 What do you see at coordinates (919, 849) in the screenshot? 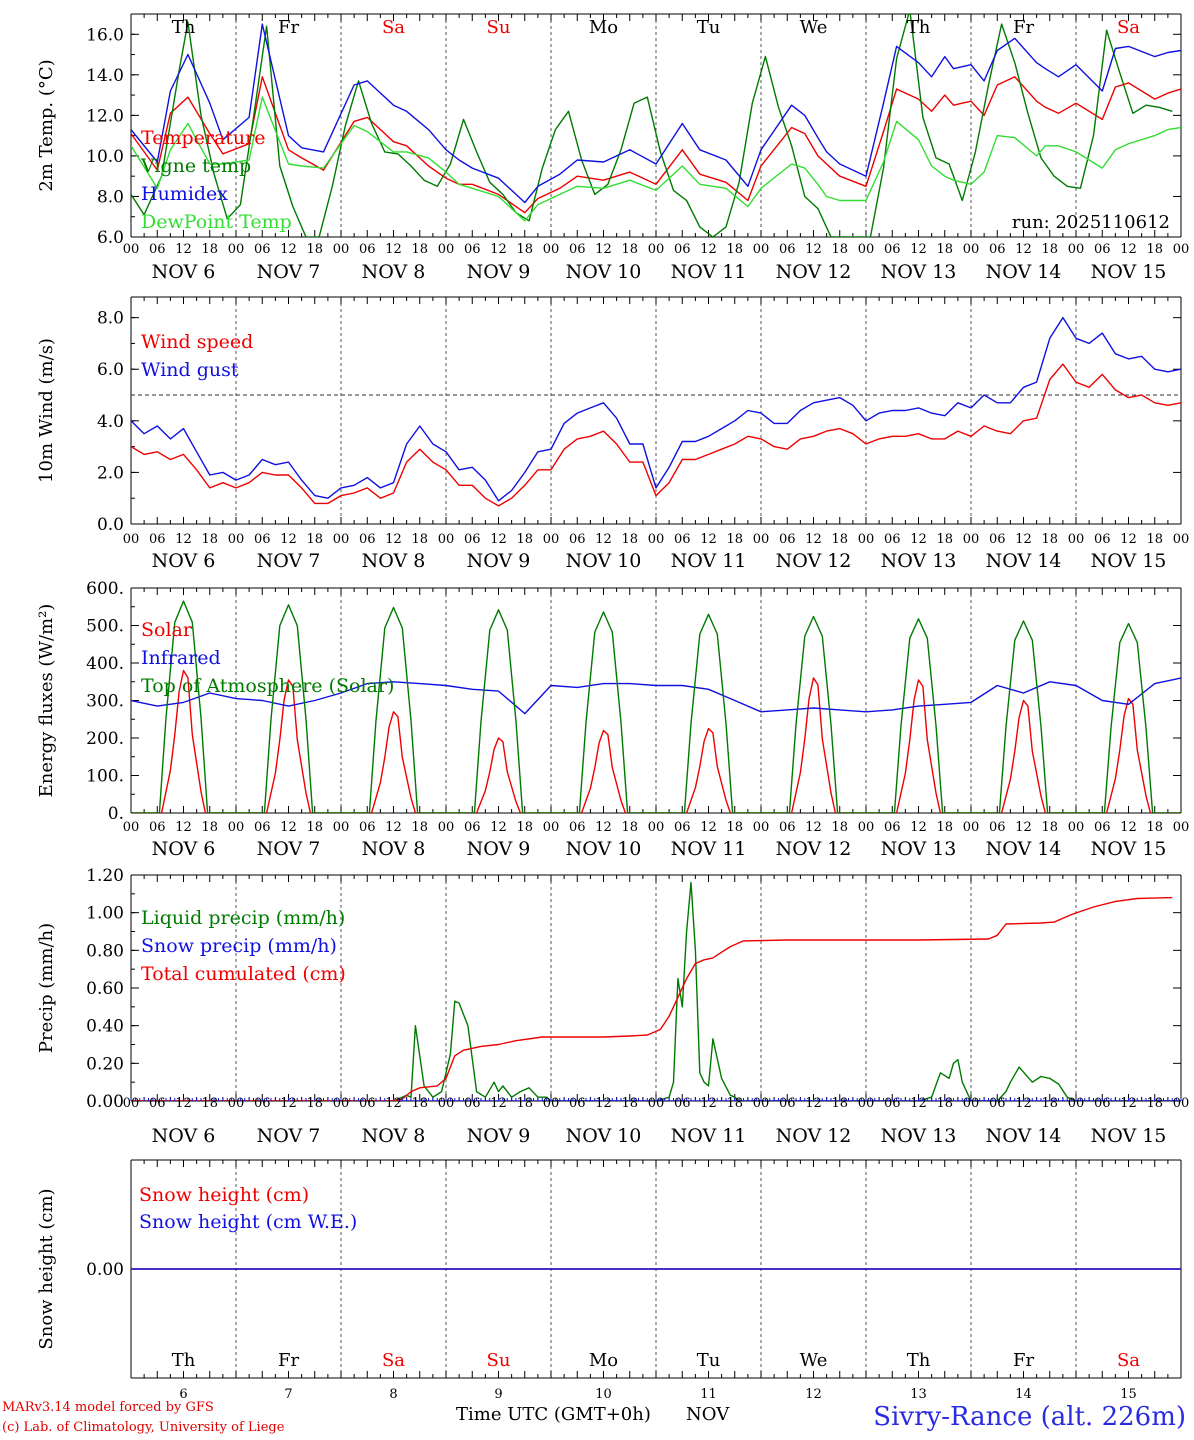
I see `day-label: NOV 13` at bounding box center [919, 849].